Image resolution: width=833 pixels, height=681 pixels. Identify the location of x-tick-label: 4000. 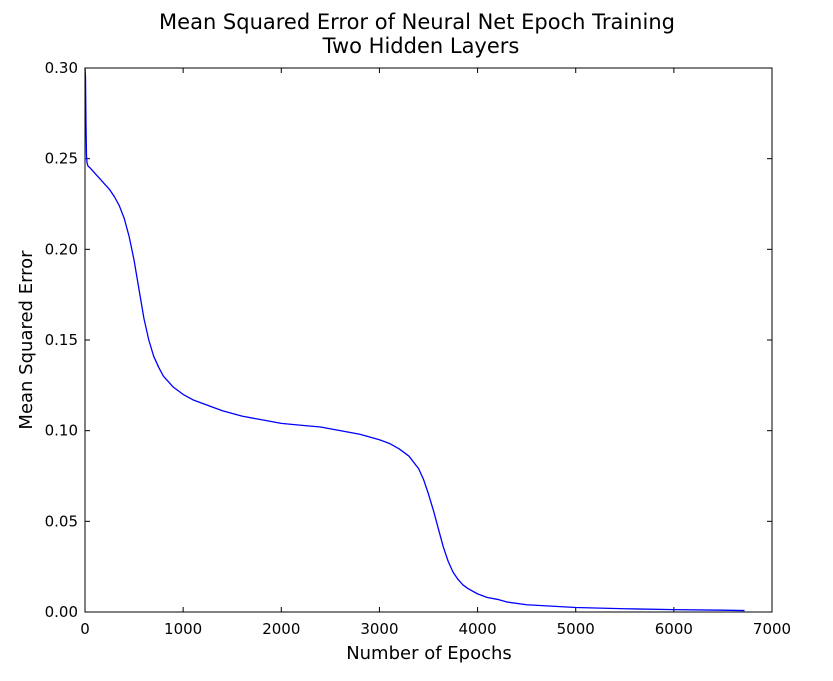
(477, 629).